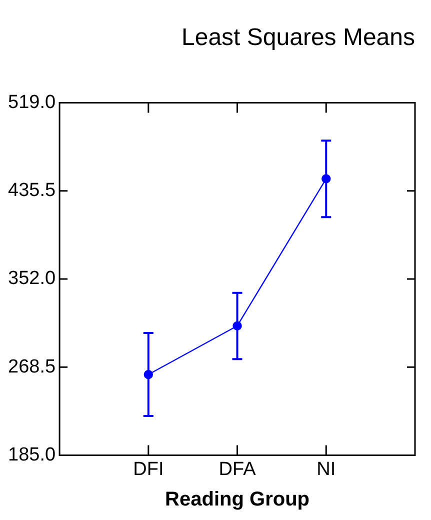 The width and height of the screenshot is (431, 520). Describe the element at coordinates (148, 469) in the screenshot. I see `x-tick-label: DFI` at that location.